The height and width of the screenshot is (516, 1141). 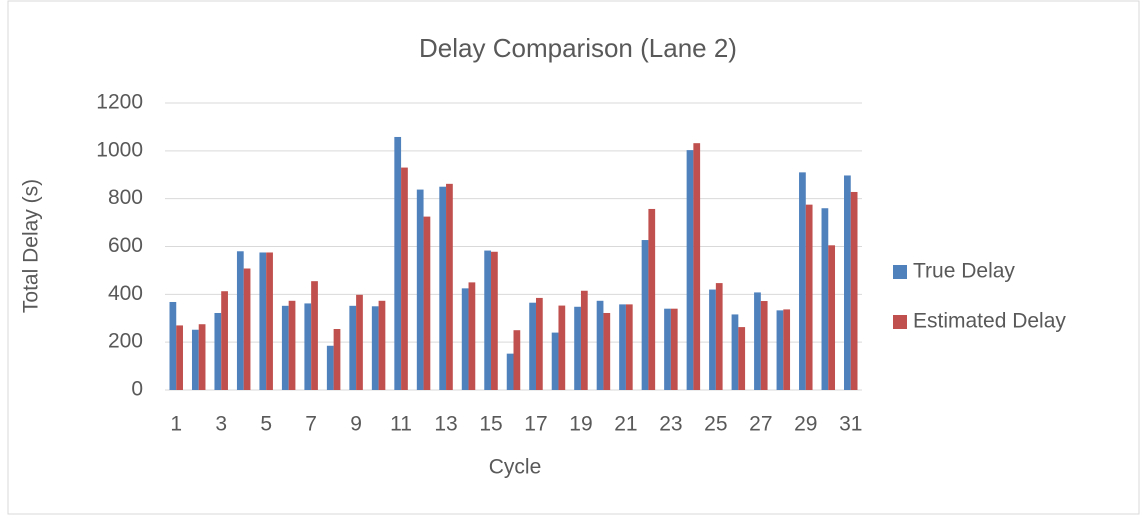 I want to click on legend-label: Estimated Delay, so click(x=989, y=321).